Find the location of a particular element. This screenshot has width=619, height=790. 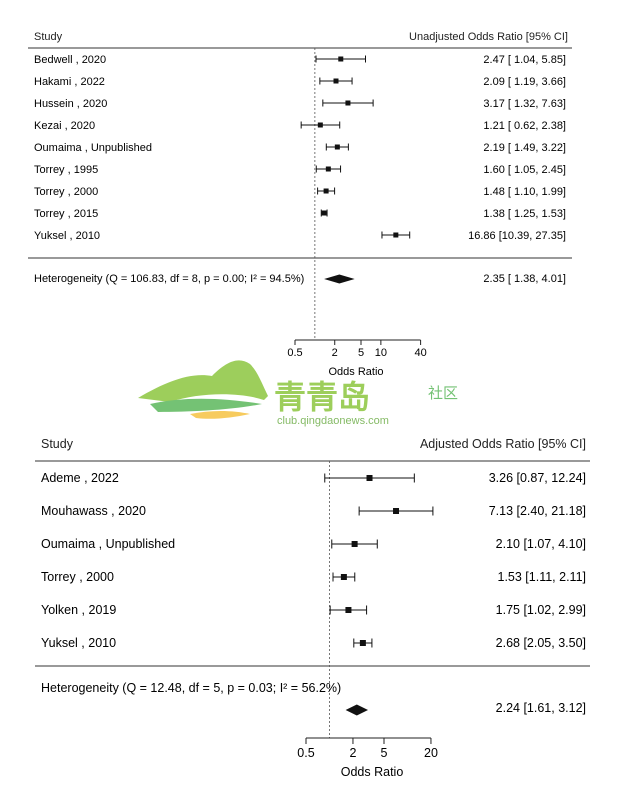

study-label: Torrey , 2015 is located at coordinates (66, 214).